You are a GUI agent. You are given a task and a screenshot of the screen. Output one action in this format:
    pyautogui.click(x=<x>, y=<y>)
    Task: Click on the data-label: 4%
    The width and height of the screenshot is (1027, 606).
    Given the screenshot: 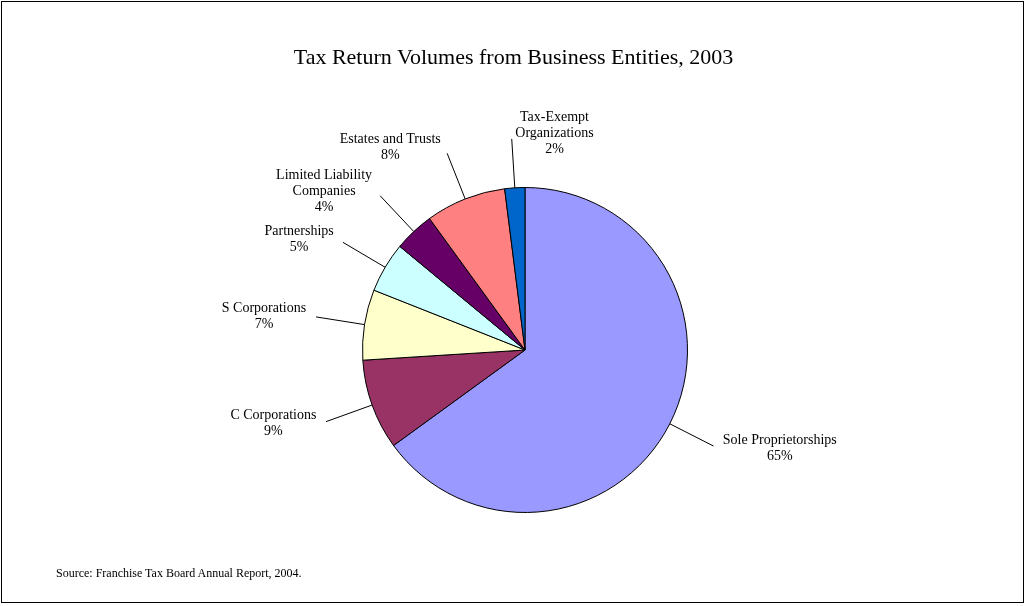 What is the action you would take?
    pyautogui.click(x=324, y=207)
    